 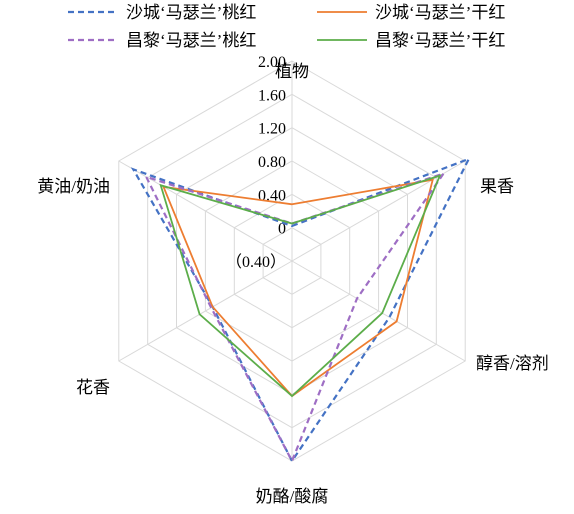 I want to click on legend-label-3: 昌黎‘马瑟兰’干红, so click(x=440, y=40).